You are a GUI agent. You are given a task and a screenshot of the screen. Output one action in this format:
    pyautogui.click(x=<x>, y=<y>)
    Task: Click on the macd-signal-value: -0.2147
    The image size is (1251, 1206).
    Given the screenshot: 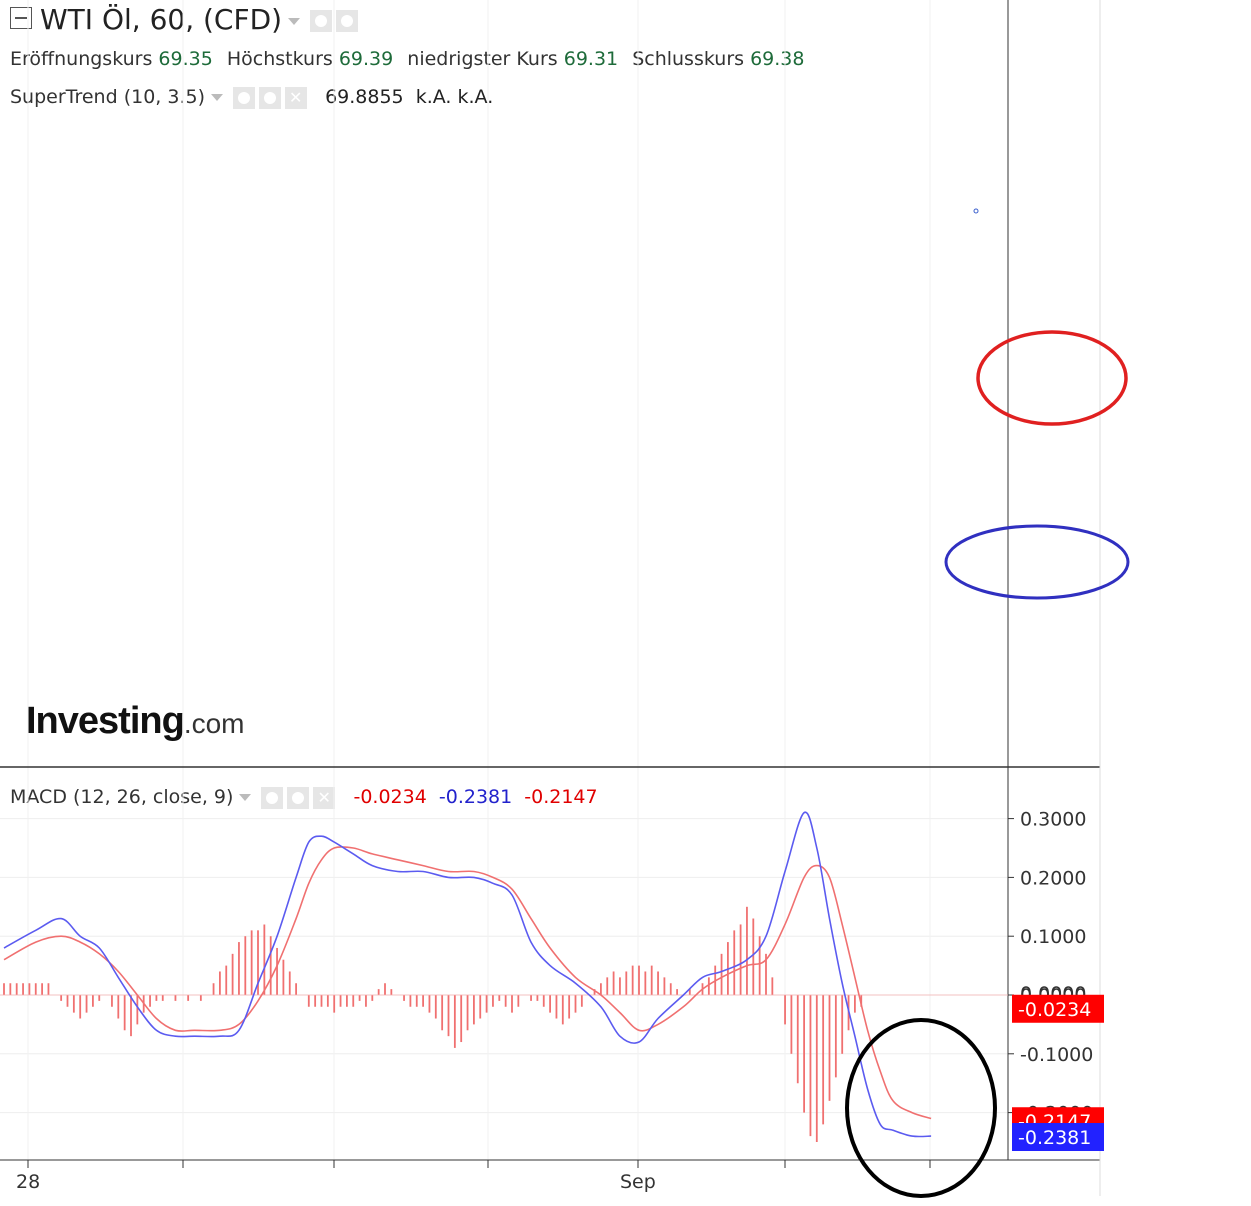 What is the action you would take?
    pyautogui.click(x=561, y=797)
    